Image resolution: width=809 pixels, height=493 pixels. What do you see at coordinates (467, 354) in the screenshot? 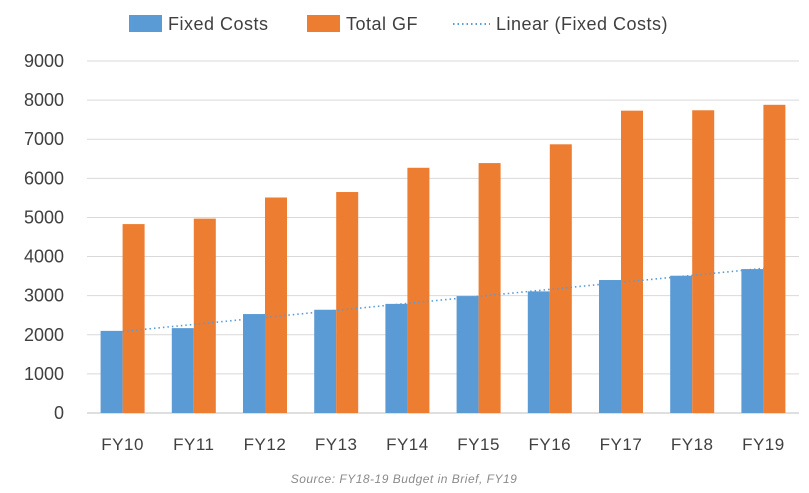
I see `bar-fixed-costs-fy15` at bounding box center [467, 354].